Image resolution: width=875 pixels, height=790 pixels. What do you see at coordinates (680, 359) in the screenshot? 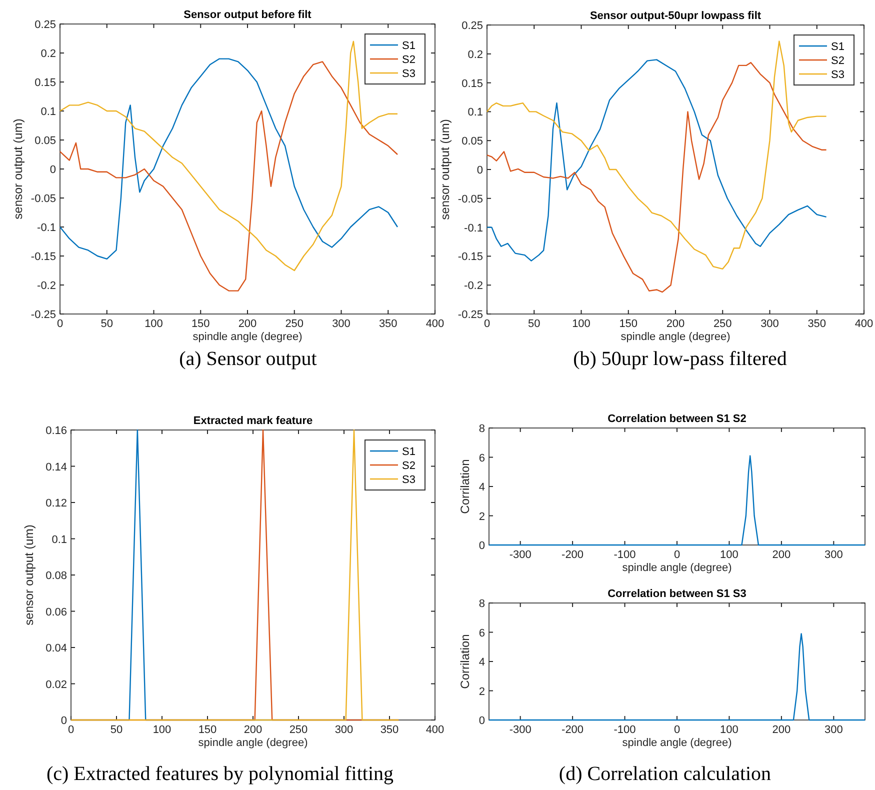
I see `text: (b) 50upr low-pass filtered` at bounding box center [680, 359].